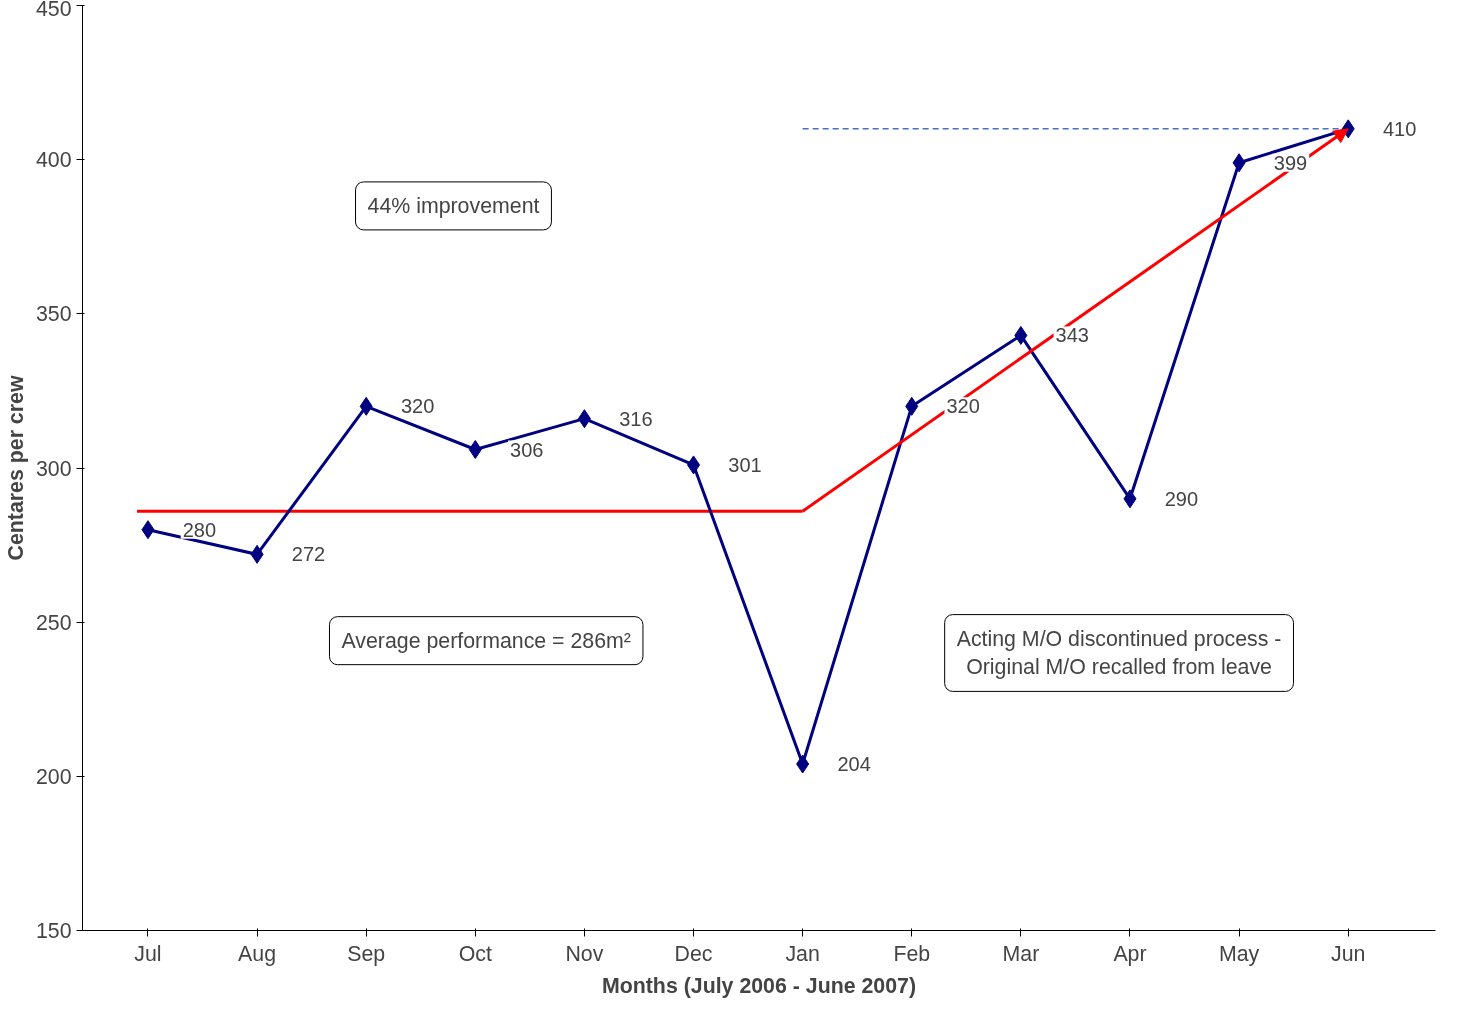 The height and width of the screenshot is (1020, 1468). I want to click on x-tick-label: Mar, so click(1021, 953).